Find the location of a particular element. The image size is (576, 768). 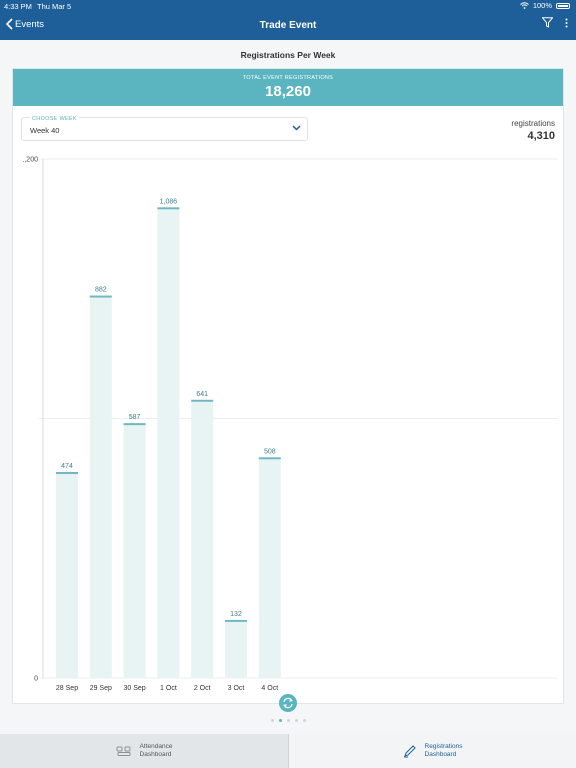

battery-percent: 100% is located at coordinates (542, 5).